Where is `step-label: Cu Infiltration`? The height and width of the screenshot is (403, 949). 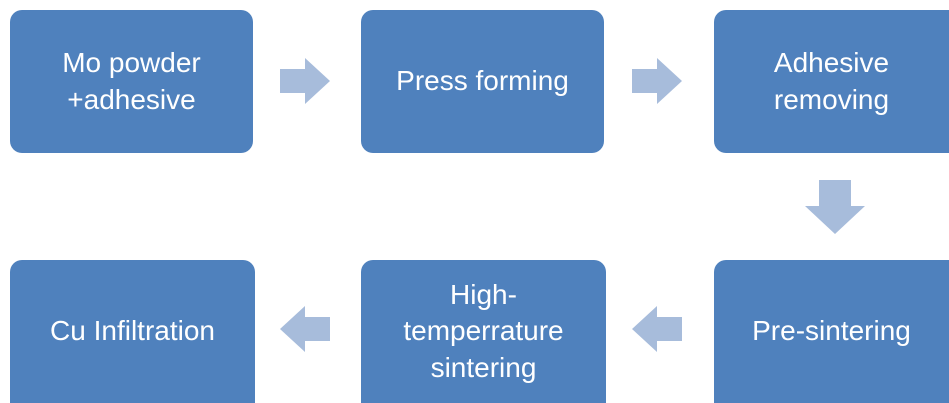 step-label: Cu Infiltration is located at coordinates (132, 331).